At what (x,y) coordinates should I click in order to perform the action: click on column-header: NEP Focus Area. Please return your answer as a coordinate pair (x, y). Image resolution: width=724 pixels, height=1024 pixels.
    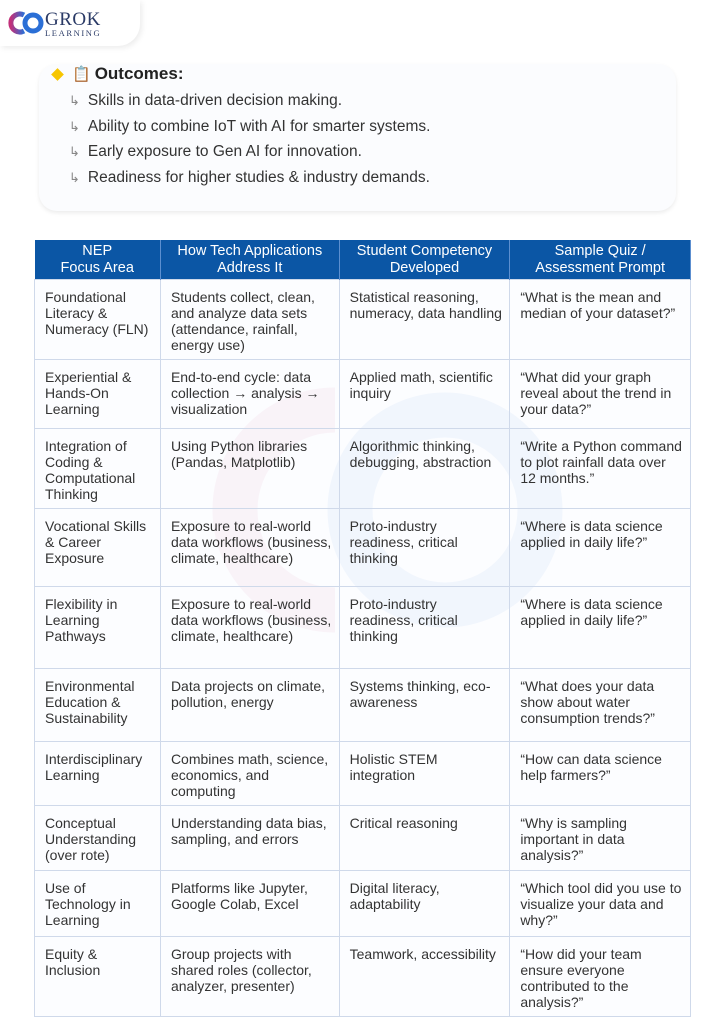
    Looking at the image, I should click on (97, 260).